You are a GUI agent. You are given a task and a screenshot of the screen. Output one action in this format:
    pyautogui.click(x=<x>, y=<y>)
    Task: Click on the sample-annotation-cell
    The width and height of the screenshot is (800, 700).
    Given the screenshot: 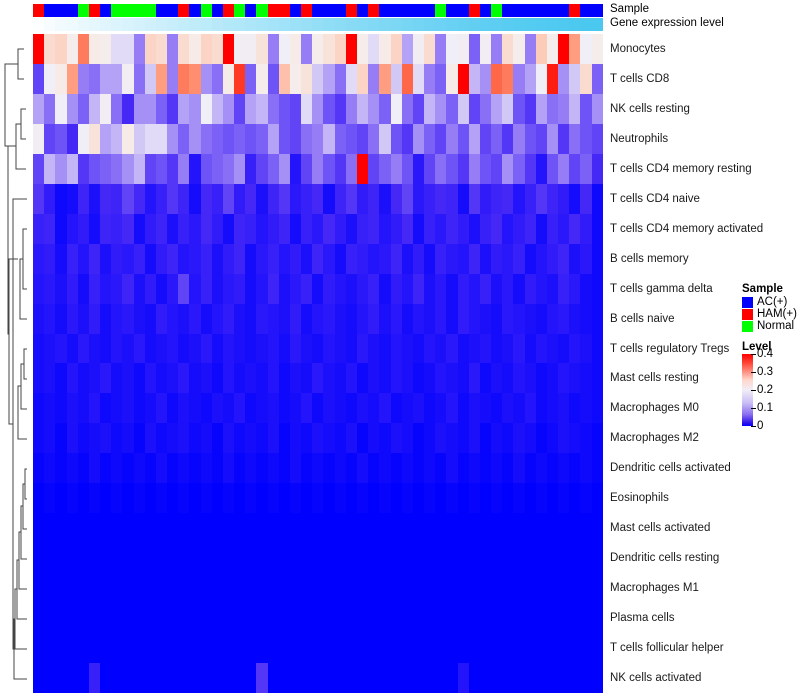 What is the action you would take?
    pyautogui.click(x=150, y=10)
    